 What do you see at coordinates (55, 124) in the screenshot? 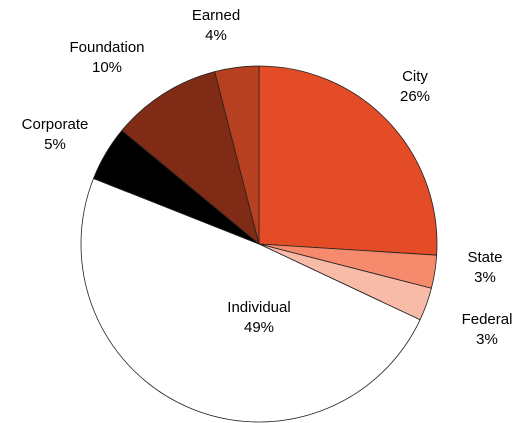
I see `slice-label: Corporate` at bounding box center [55, 124].